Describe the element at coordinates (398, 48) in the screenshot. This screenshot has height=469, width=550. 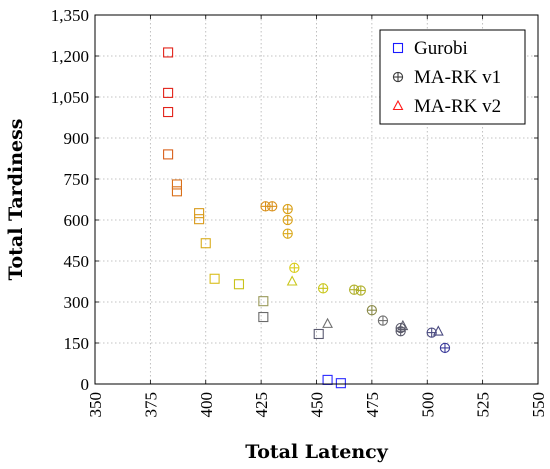
I see `legend-marker-gurobi` at that location.